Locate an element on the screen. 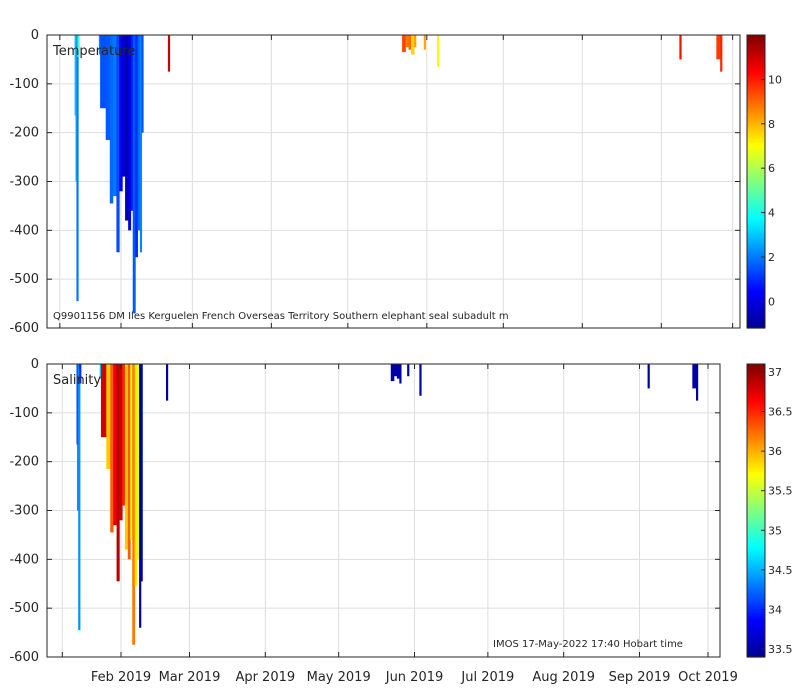 The height and width of the screenshot is (700, 800). temperature-y-tick-label: -500 is located at coordinates (24, 279).